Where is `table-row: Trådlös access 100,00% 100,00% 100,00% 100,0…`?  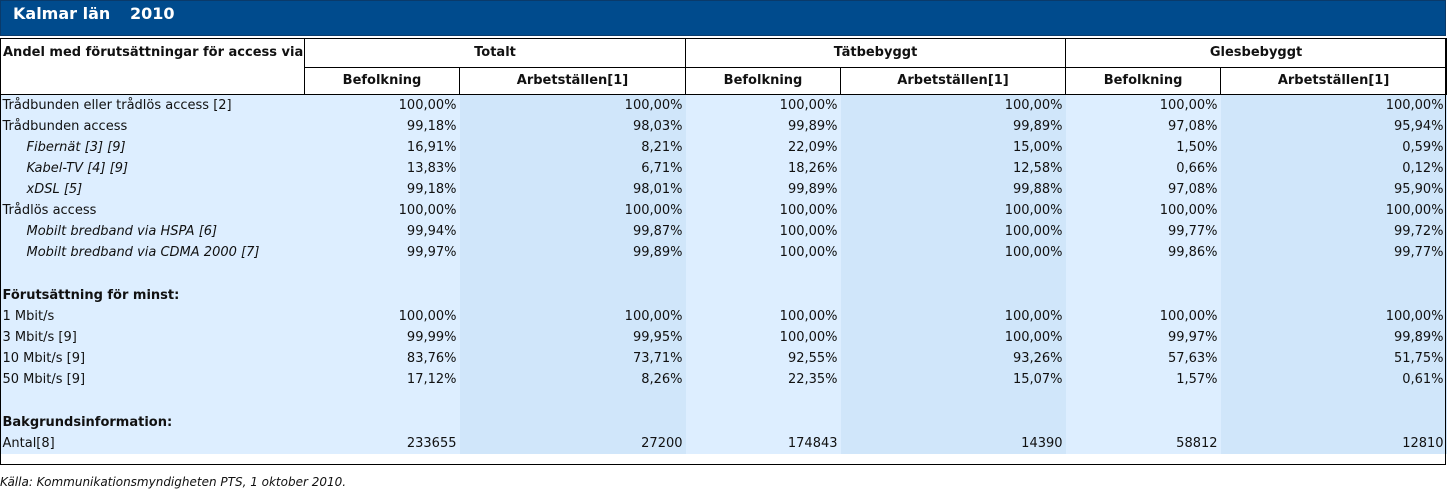
table-row: Trådlös access 100,00% 100,00% 100,00% 100,0… is located at coordinates (724, 210).